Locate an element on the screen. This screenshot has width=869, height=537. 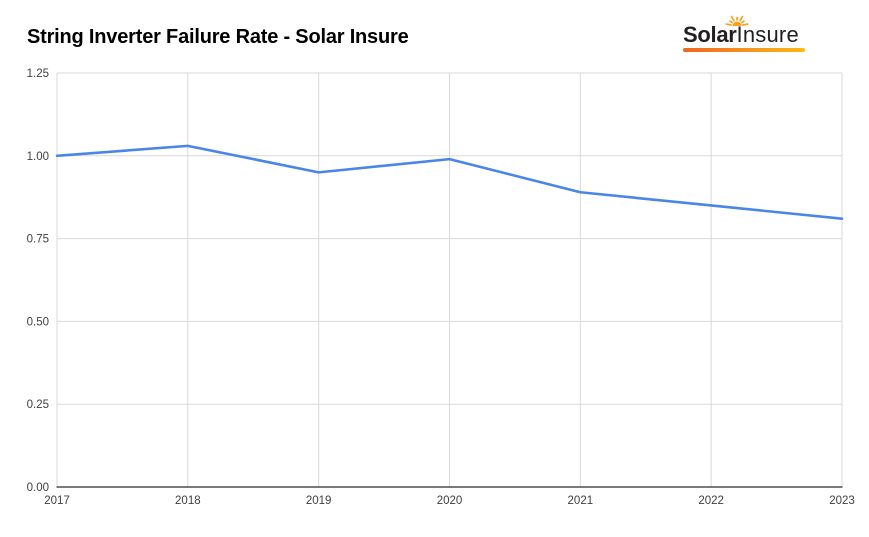
svg-text: 2023 is located at coordinates (842, 501).